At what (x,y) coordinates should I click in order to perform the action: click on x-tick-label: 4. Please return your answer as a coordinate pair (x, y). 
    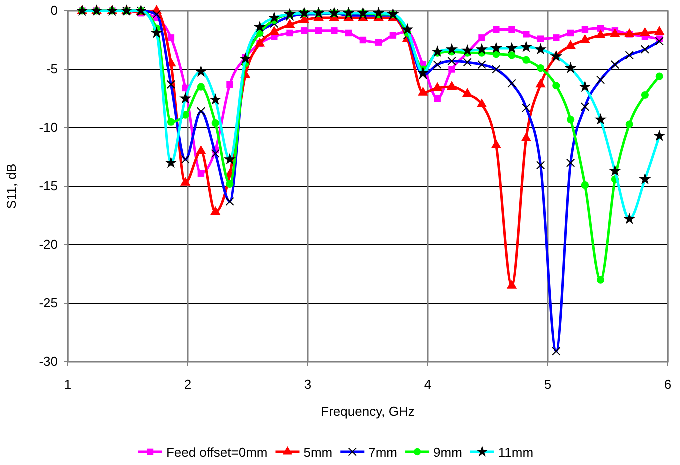
    Looking at the image, I should click on (428, 384).